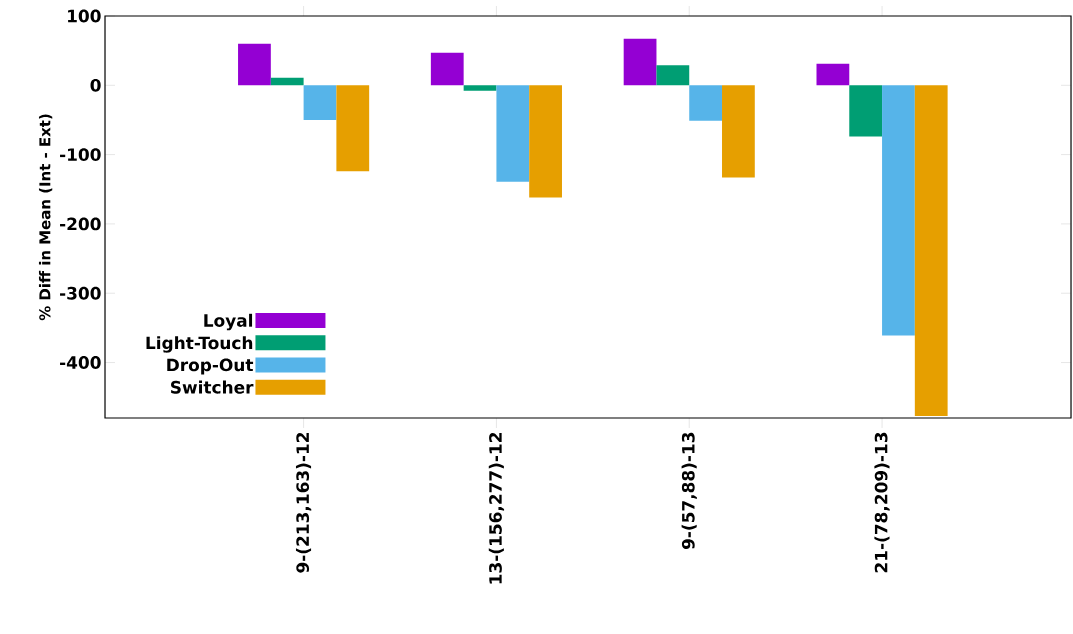  Describe the element at coordinates (689, 491) in the screenshot. I see `x-tick-label: 9-(57,88)-13` at that location.